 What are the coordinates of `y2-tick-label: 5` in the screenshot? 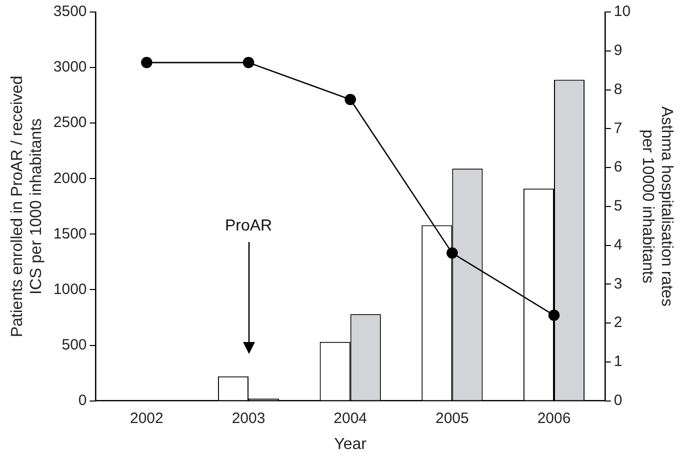 It's located at (618, 206).